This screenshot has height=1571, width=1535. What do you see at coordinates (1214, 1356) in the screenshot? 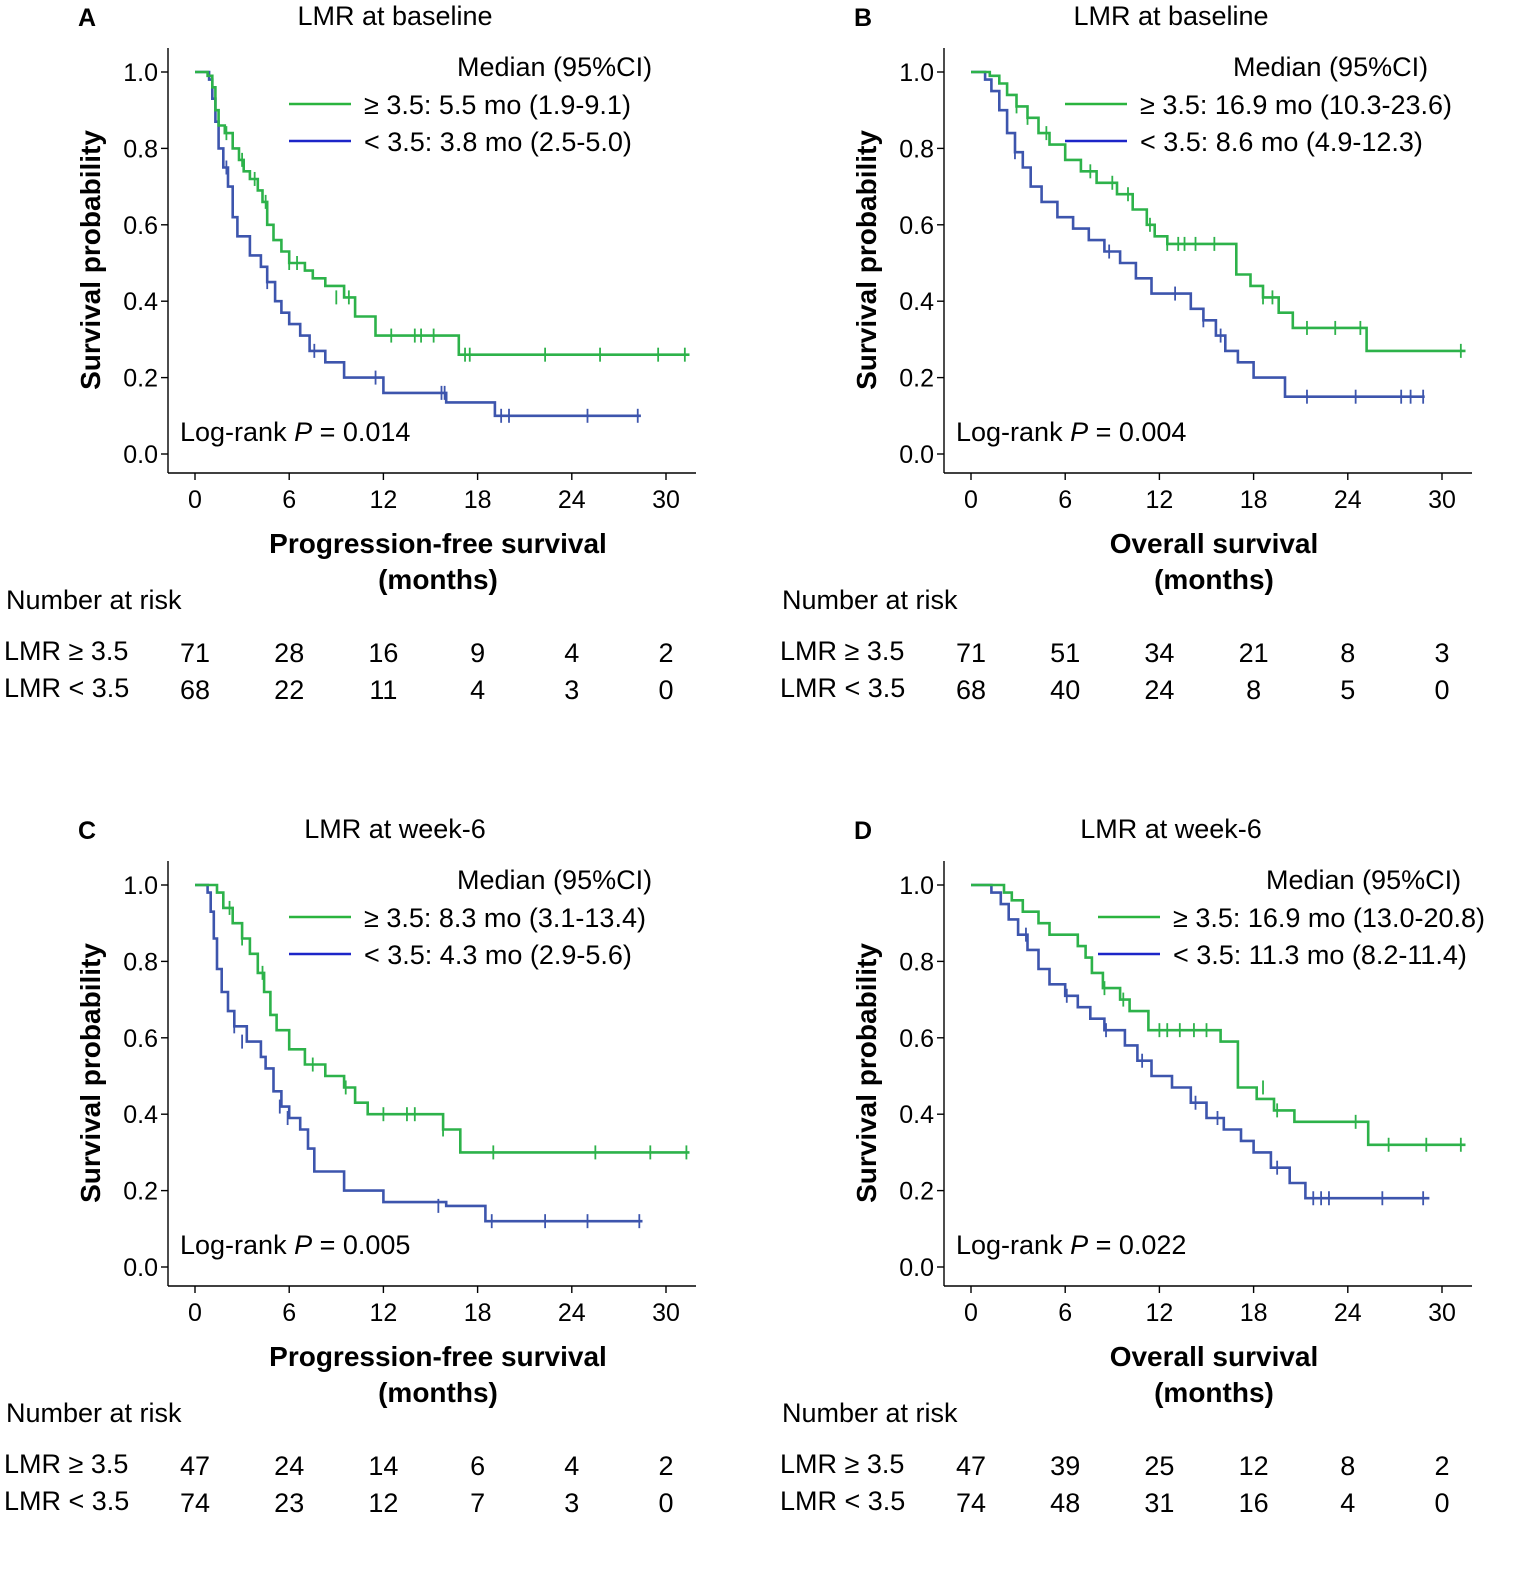
I see `x-axis-label: Overall survival` at bounding box center [1214, 1356].